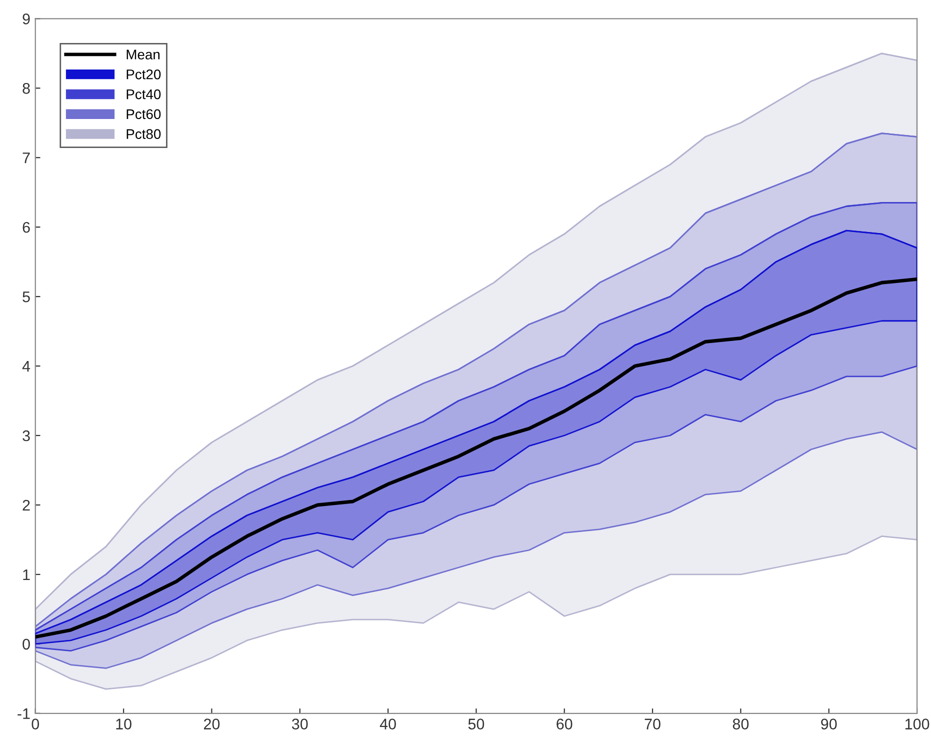 The width and height of the screenshot is (931, 747). I want to click on y-tick-label: 7, so click(26, 158).